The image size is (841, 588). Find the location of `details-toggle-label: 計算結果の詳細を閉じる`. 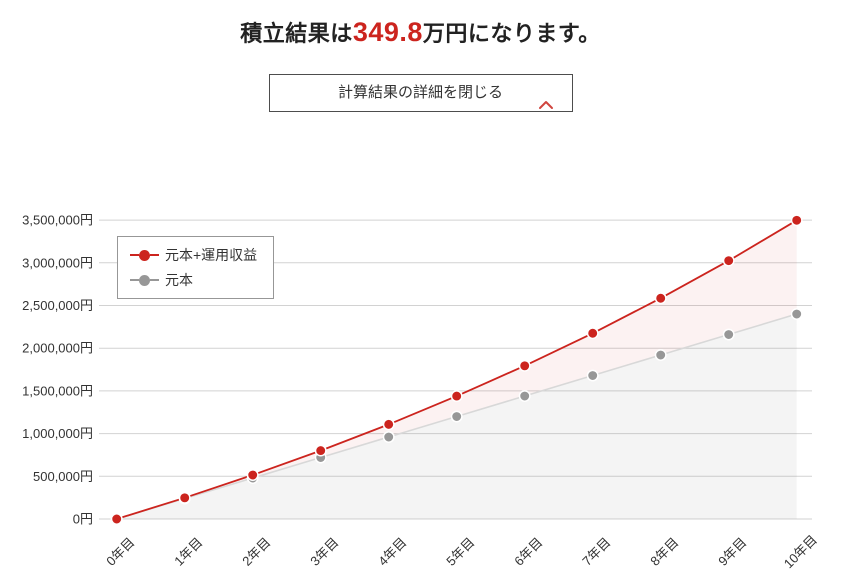

details-toggle-label: 計算結果の詳細を閉じる is located at coordinates (420, 92).